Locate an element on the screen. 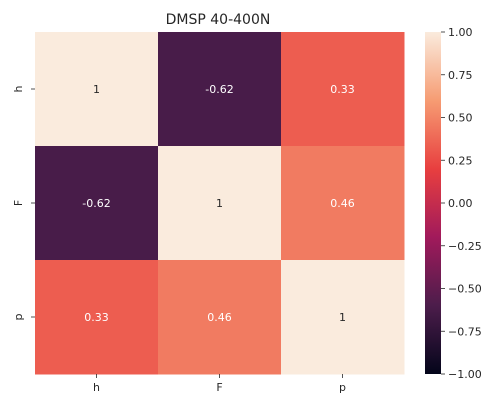  colorbar-tick-label: −0.25 is located at coordinates (465, 246).